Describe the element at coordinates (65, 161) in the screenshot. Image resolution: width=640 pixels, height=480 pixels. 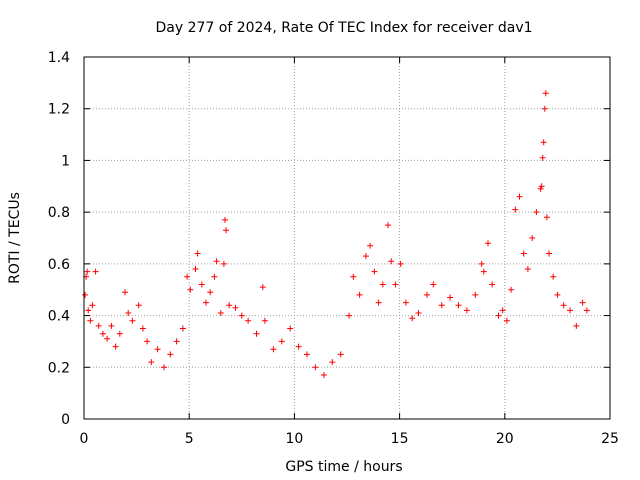
I see `y-tick-label: 1` at that location.